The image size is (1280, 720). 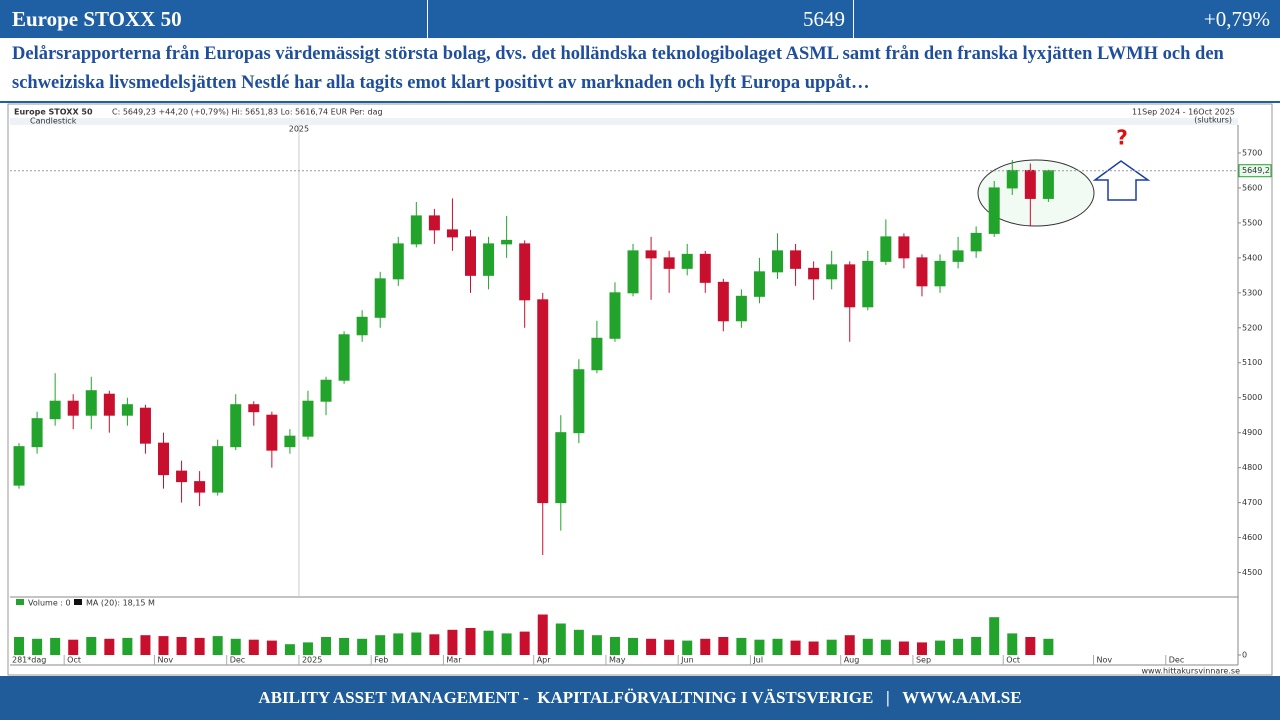 What do you see at coordinates (1191, 671) in the screenshot?
I see `source: www.hittakursvinnare.se` at bounding box center [1191, 671].